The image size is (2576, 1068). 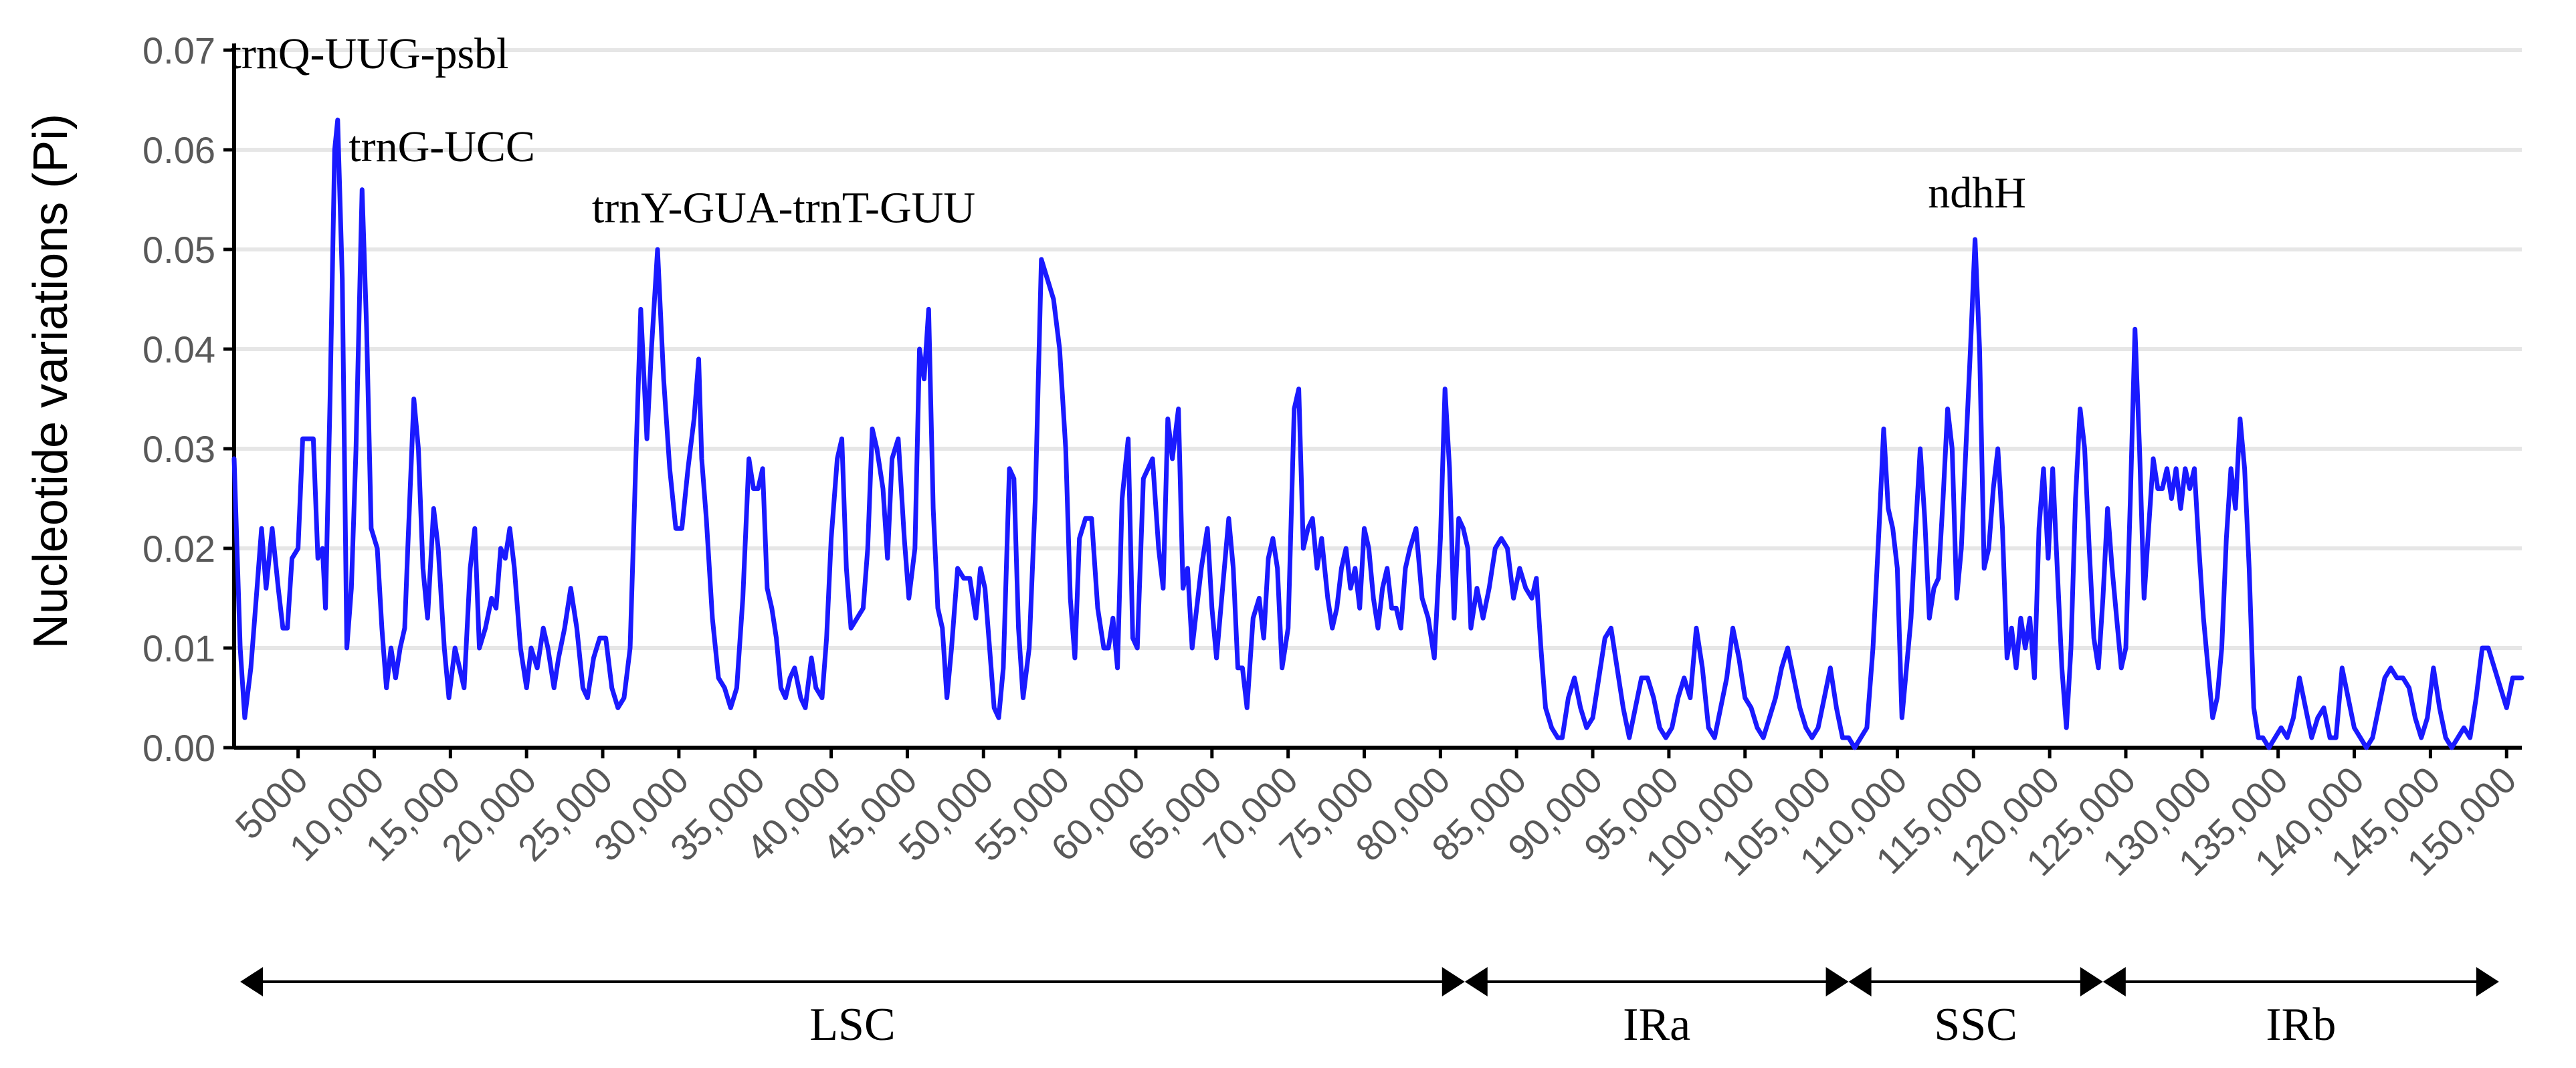 I want to click on peak-annotation: ndhH, so click(x=1977, y=193).